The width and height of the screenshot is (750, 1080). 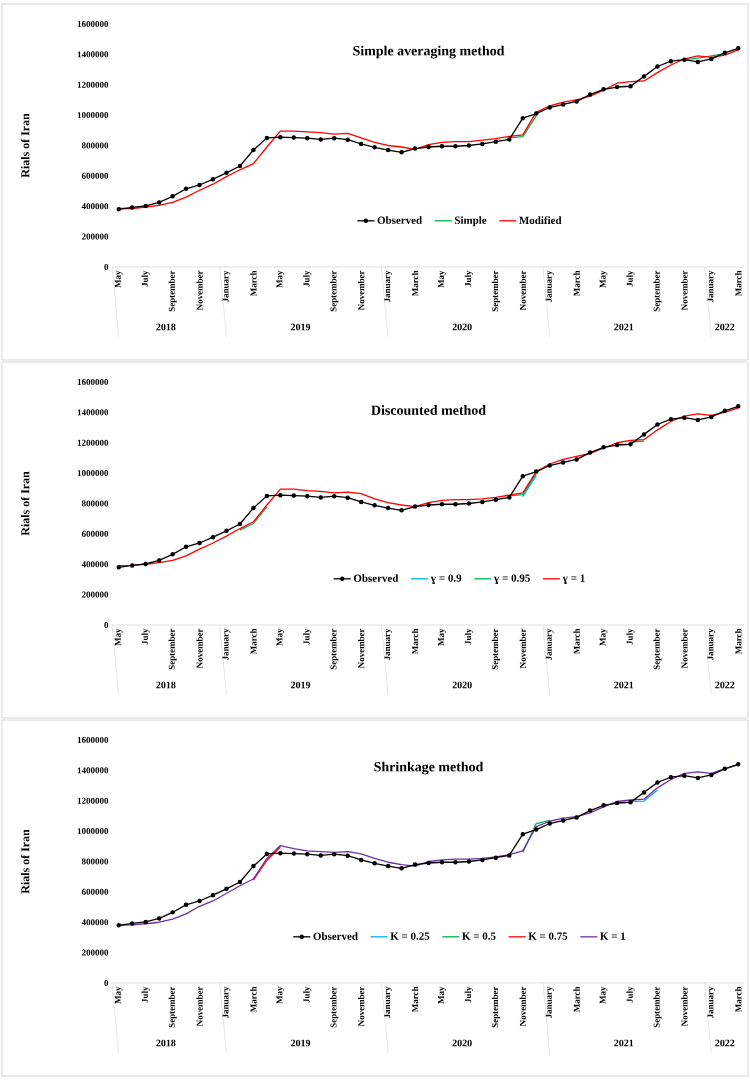 I want to click on legend-label: ɣ = 0.9, so click(x=446, y=579).